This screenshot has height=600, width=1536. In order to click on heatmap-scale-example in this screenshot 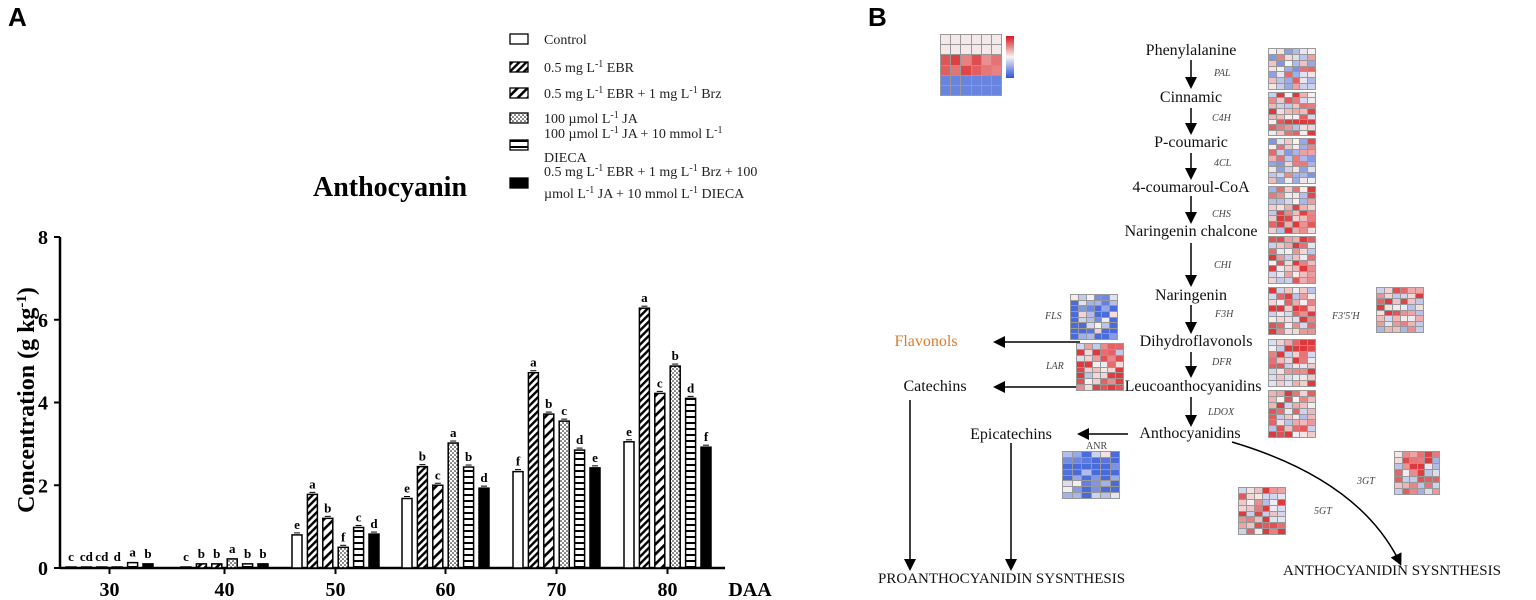, I will do `click(971, 65)`.